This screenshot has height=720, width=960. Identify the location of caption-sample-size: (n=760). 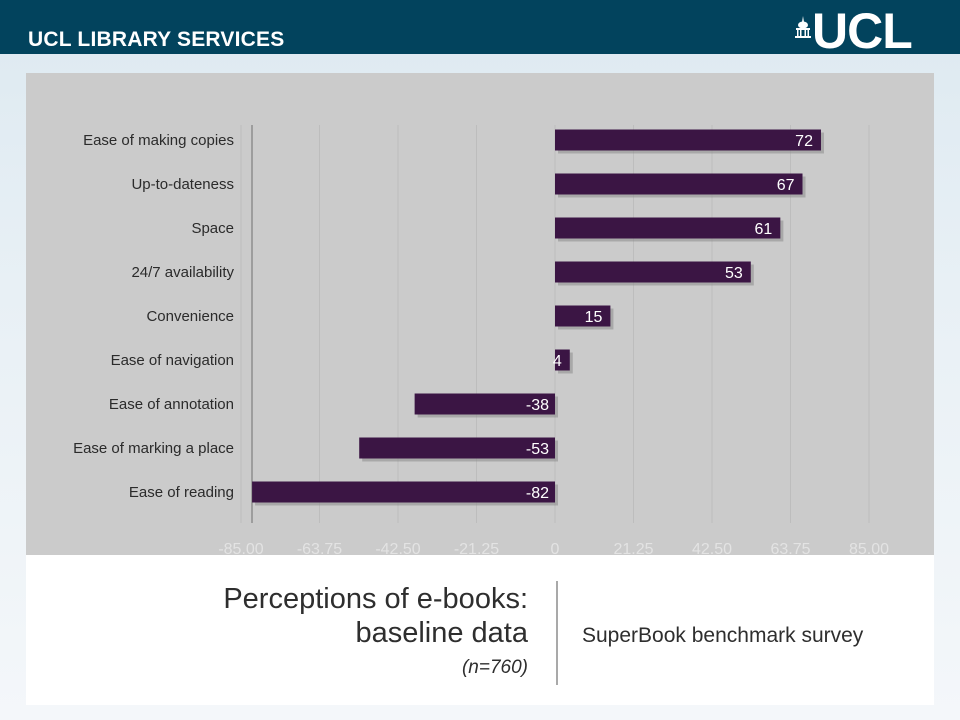
(494, 667).